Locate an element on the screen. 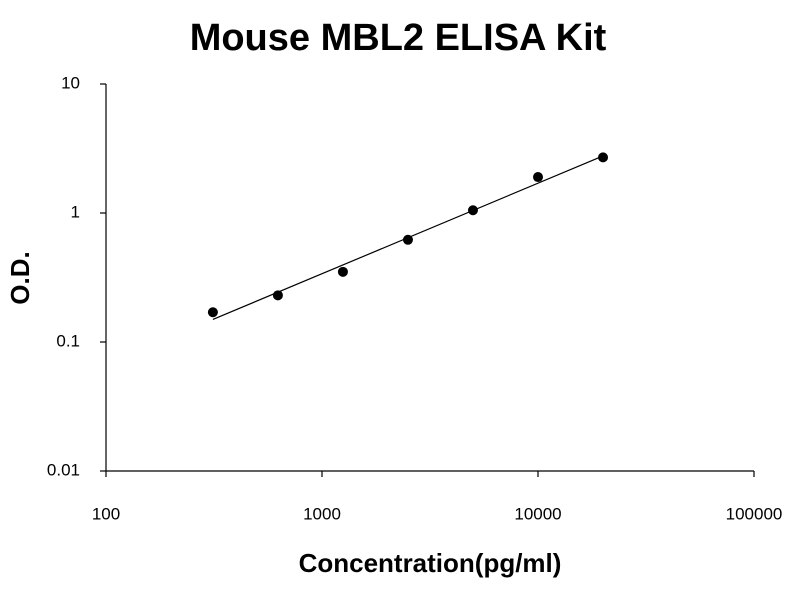 This screenshot has height=600, width=800. y-tick-label: 0.1 is located at coordinates (68, 340).